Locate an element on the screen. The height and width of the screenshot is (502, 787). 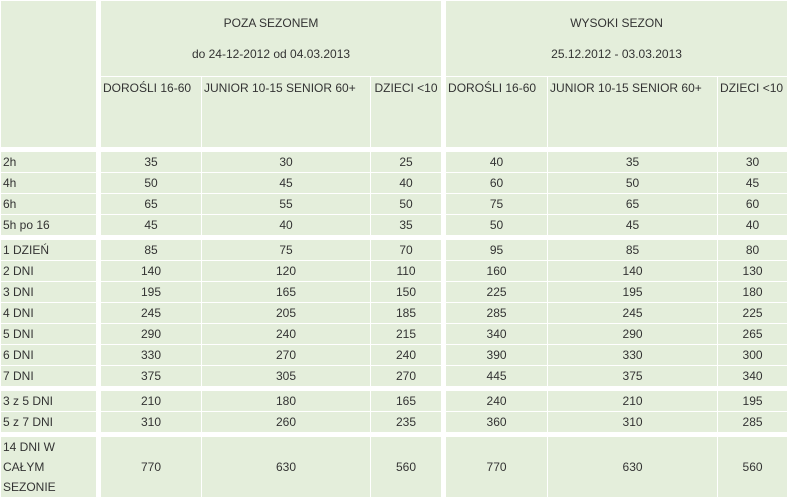
price-cell: 160 is located at coordinates (495, 271).